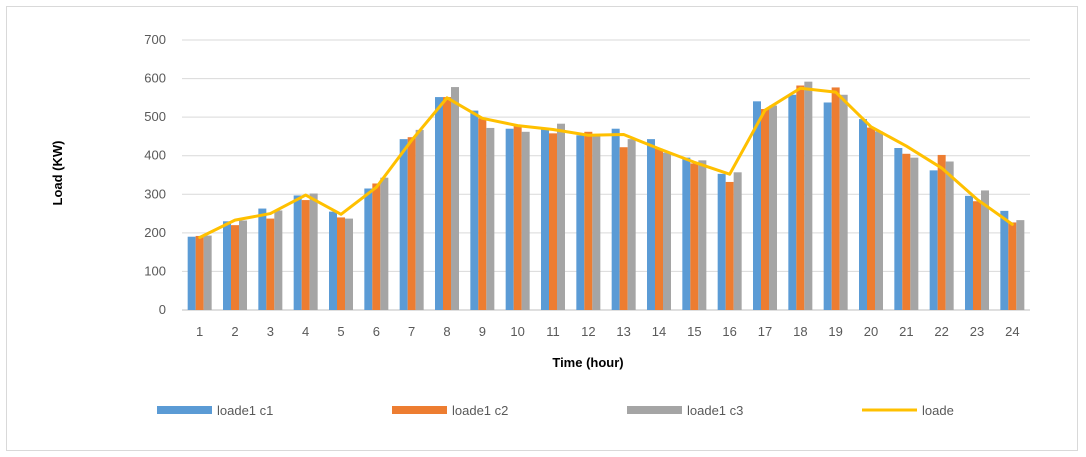  What do you see at coordinates (835, 331) in the screenshot?
I see `x-tick-label: 19` at bounding box center [835, 331].